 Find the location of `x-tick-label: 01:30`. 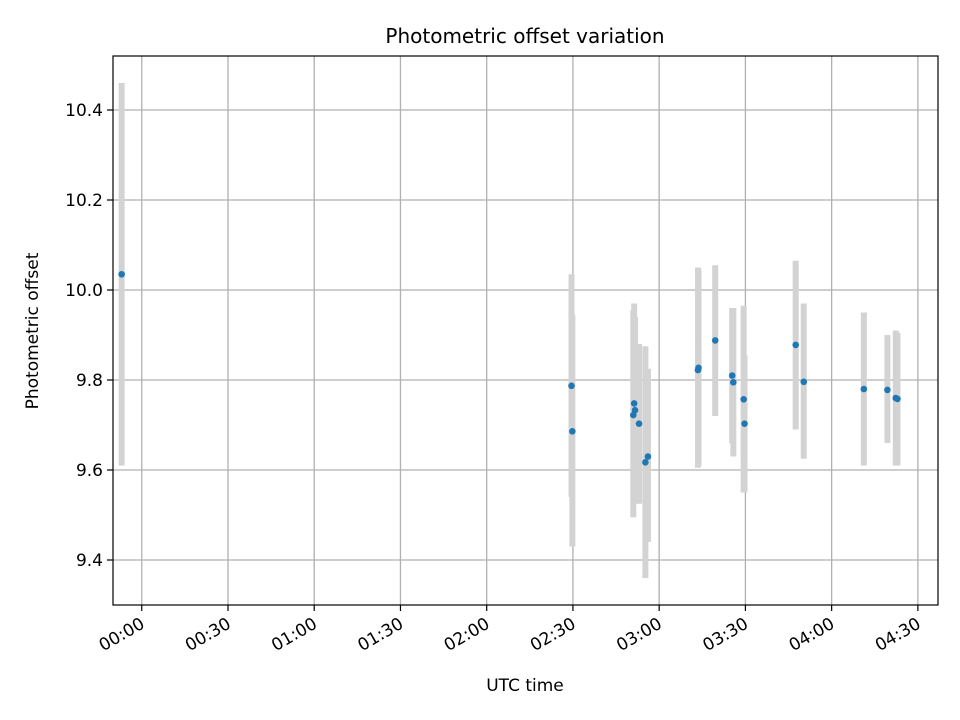

x-tick-label: 01:30 is located at coordinates (381, 635).